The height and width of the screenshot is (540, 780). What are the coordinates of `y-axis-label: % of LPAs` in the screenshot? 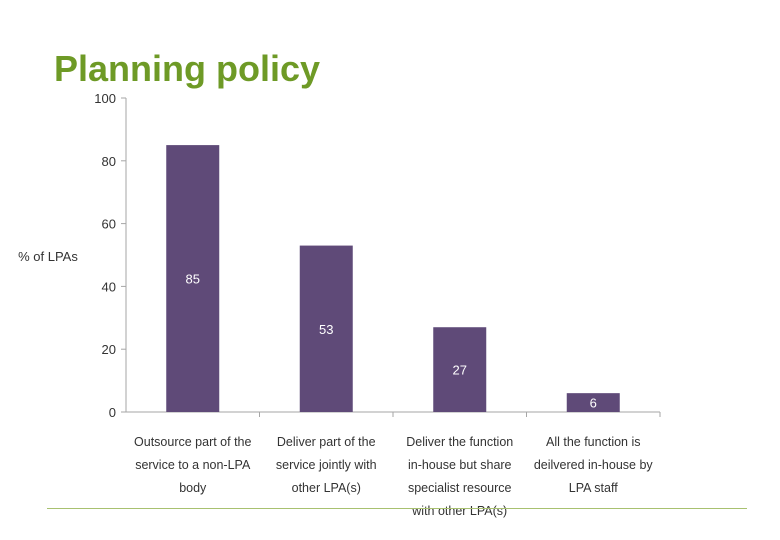 It's located at (48, 256).